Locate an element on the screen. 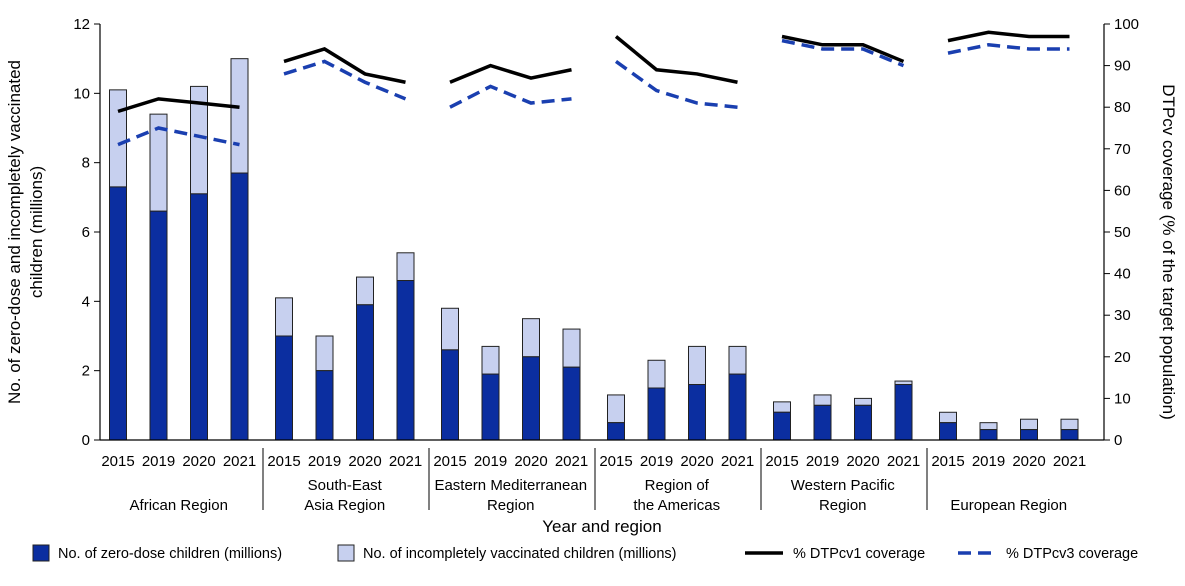 The image size is (1185, 586). y-right-tick-label: 100 is located at coordinates (1126, 24).